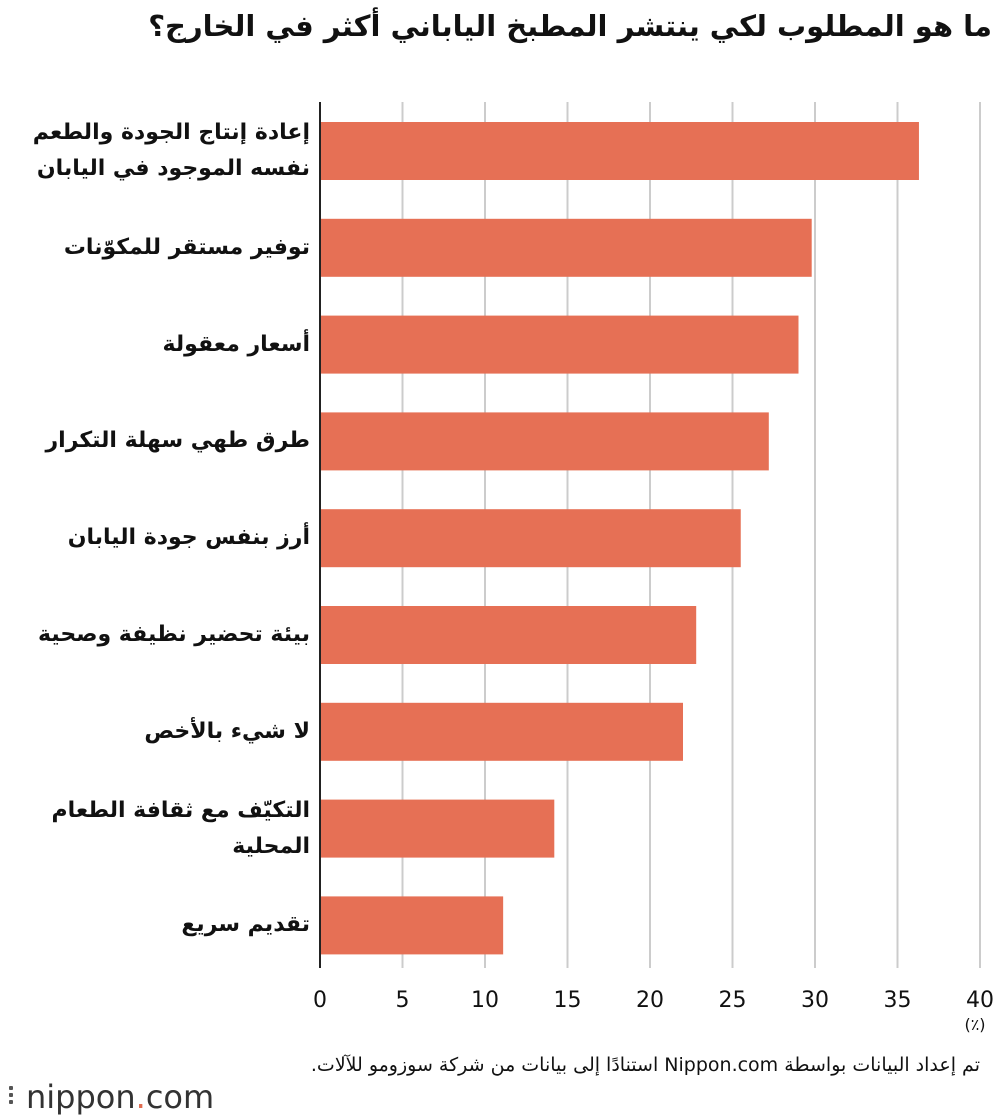 This screenshot has height=1120, width=1000. I want to click on category-label: أرز بنفس جودة اليابان, so click(188, 538).